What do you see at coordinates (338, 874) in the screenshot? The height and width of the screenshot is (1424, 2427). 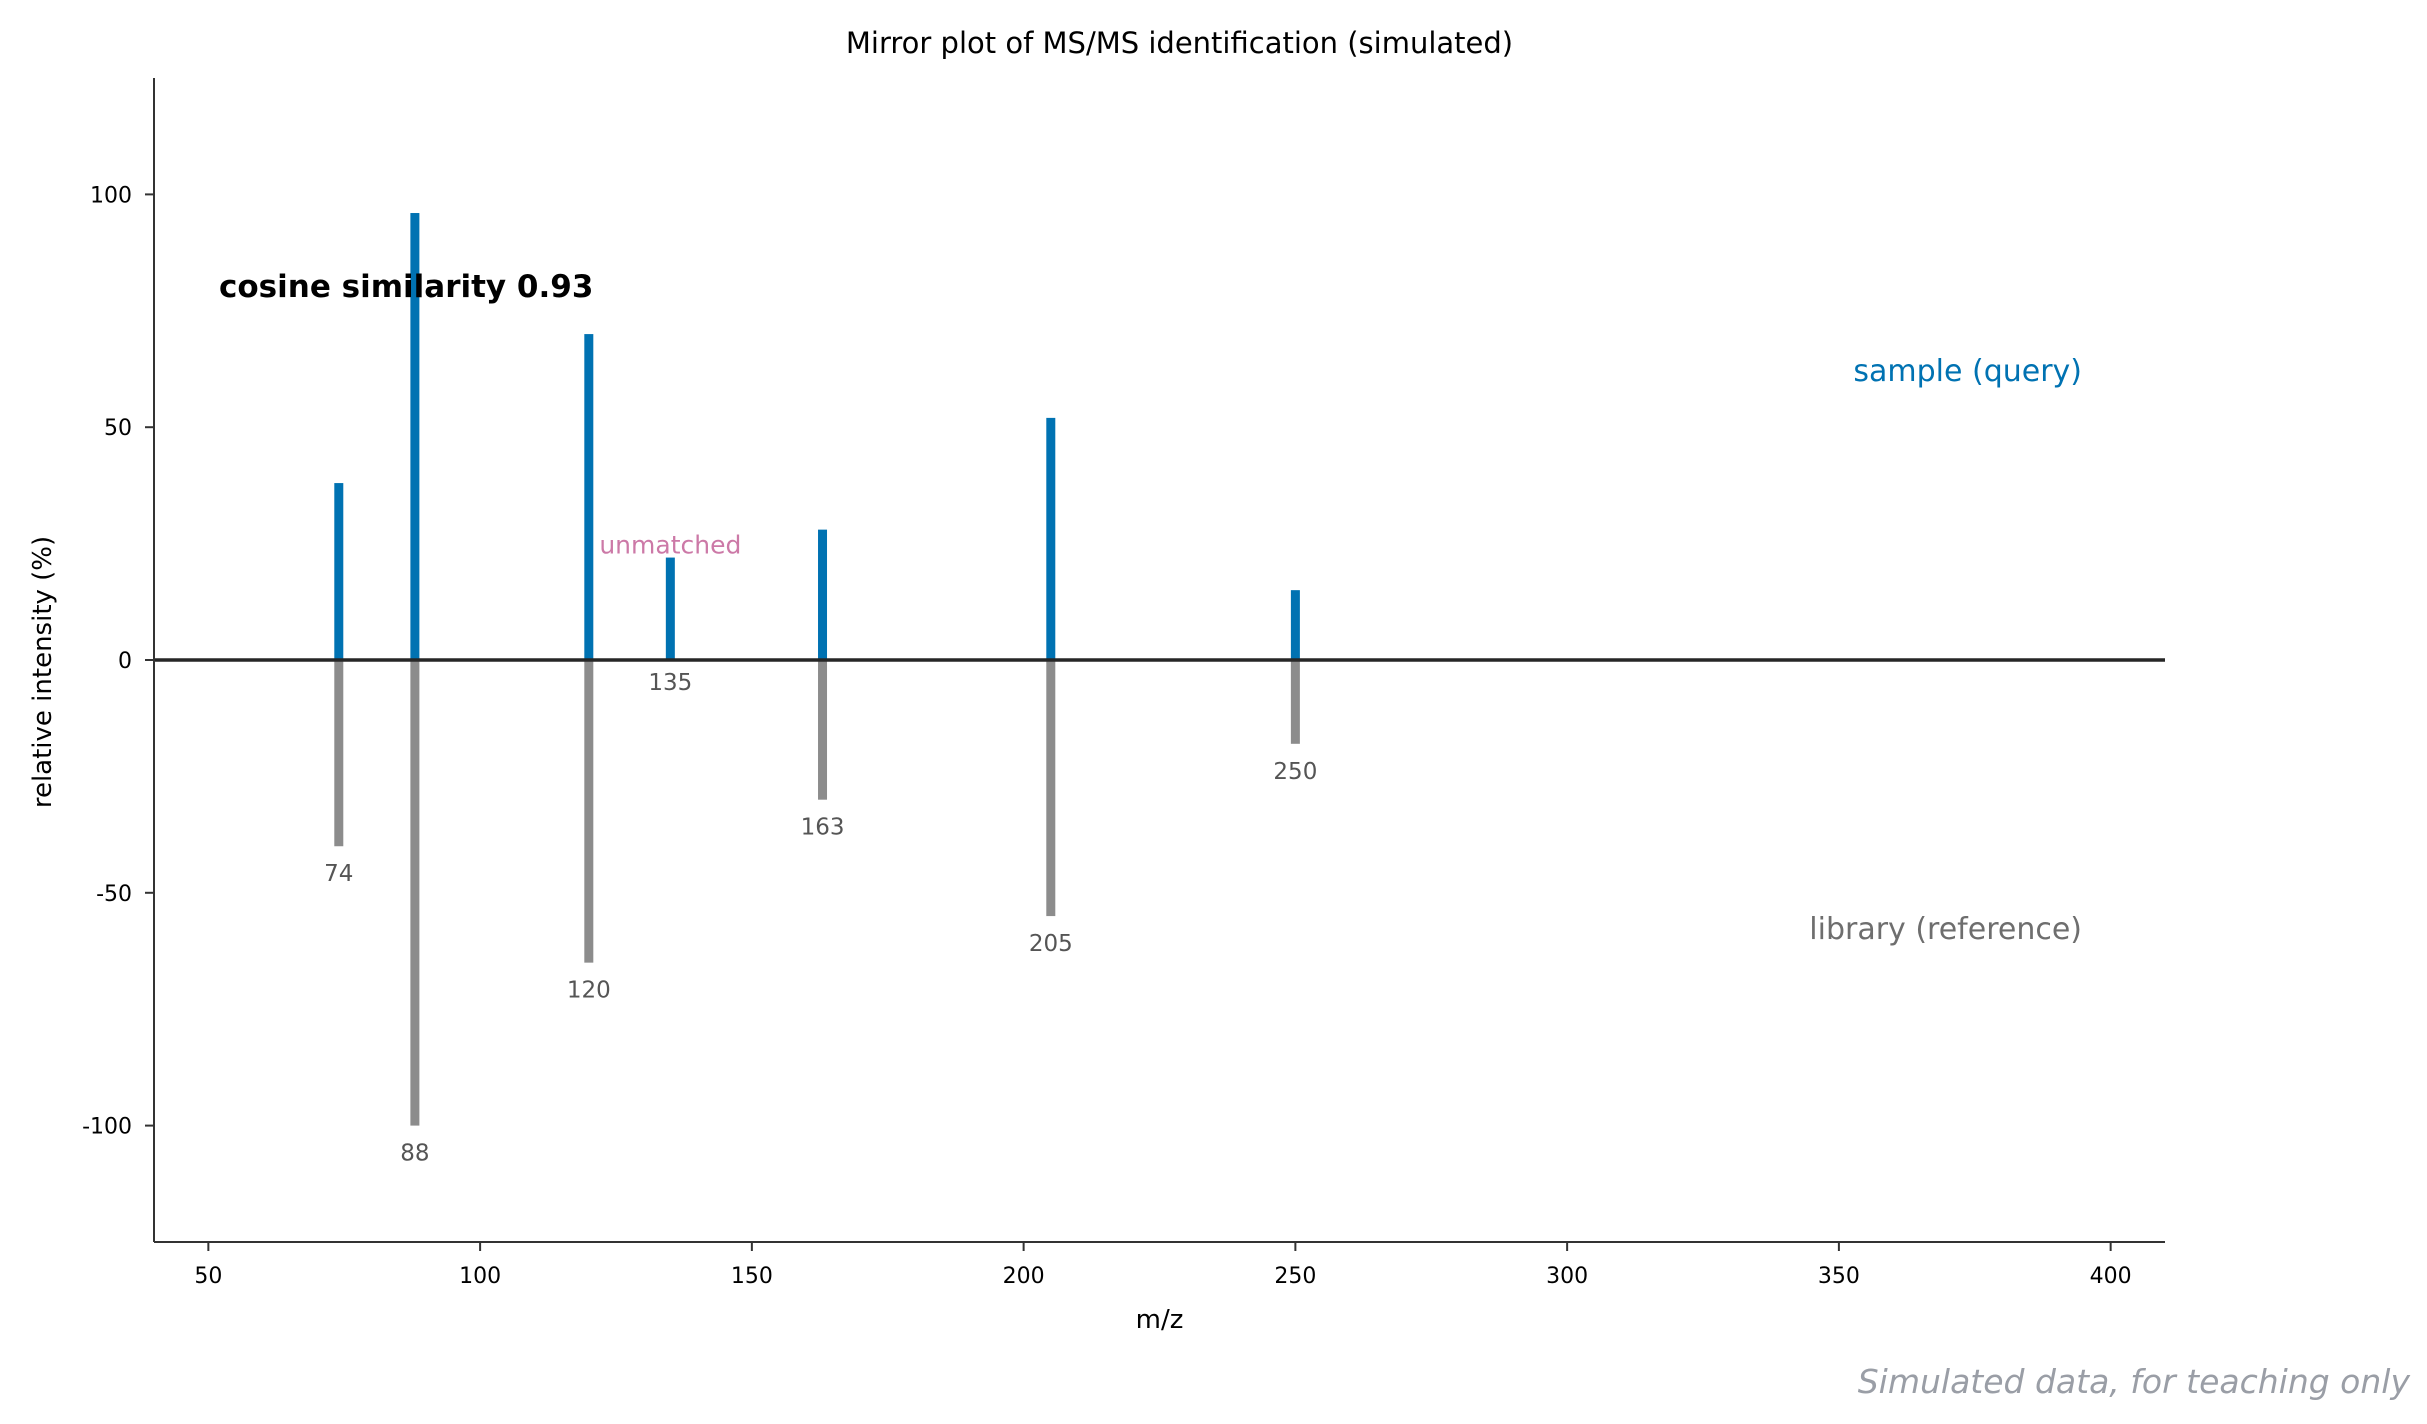 I see `peak-label-74: 74` at bounding box center [338, 874].